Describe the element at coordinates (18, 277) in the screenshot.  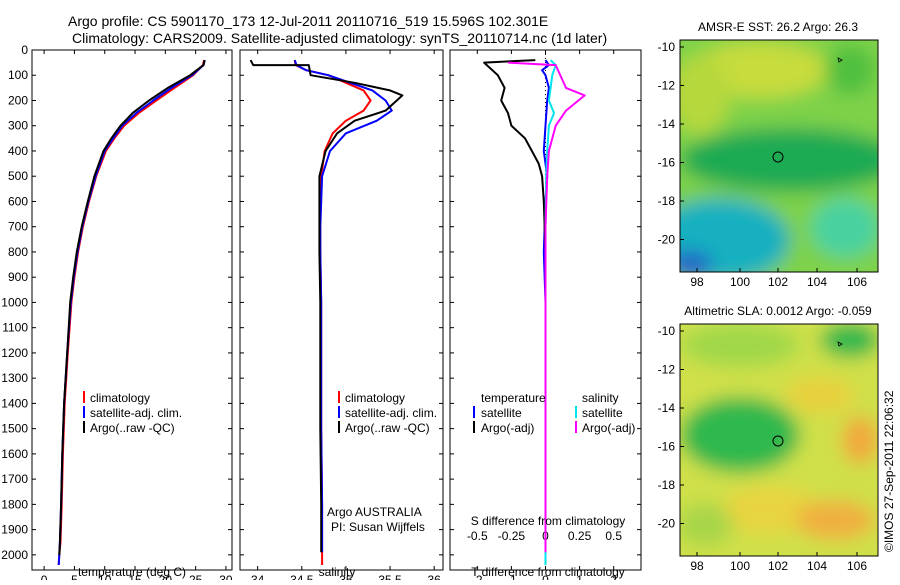
I see `depth-tick-label: 900` at that location.